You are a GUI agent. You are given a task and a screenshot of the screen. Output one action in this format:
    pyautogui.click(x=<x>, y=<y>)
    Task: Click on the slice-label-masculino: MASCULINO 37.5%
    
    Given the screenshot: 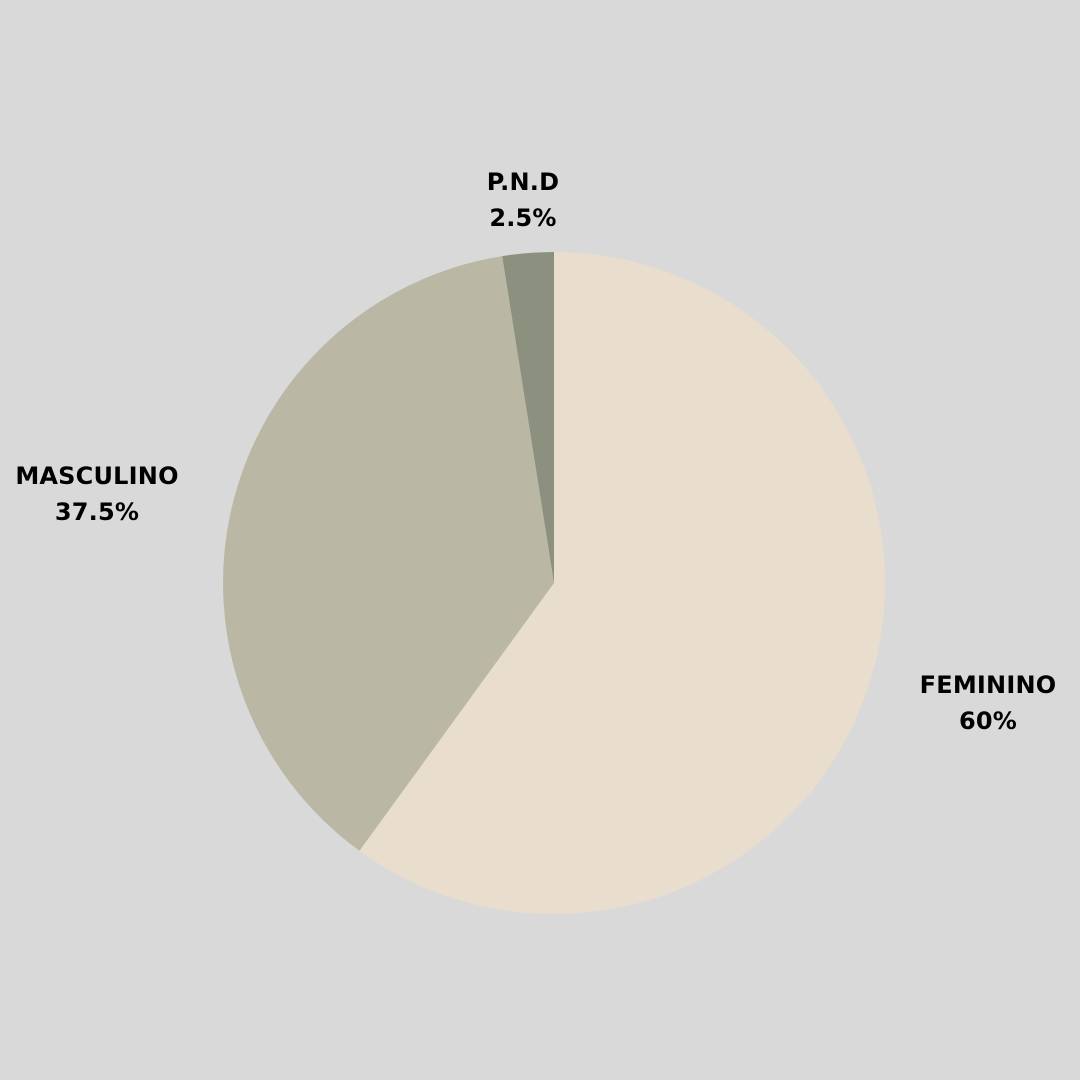 What is the action you would take?
    pyautogui.click(x=96, y=494)
    